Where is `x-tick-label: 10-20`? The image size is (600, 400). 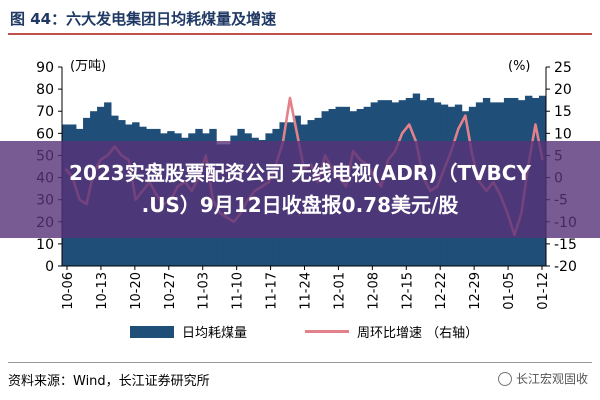
x-tick-label: 10-20 is located at coordinates (136, 291).